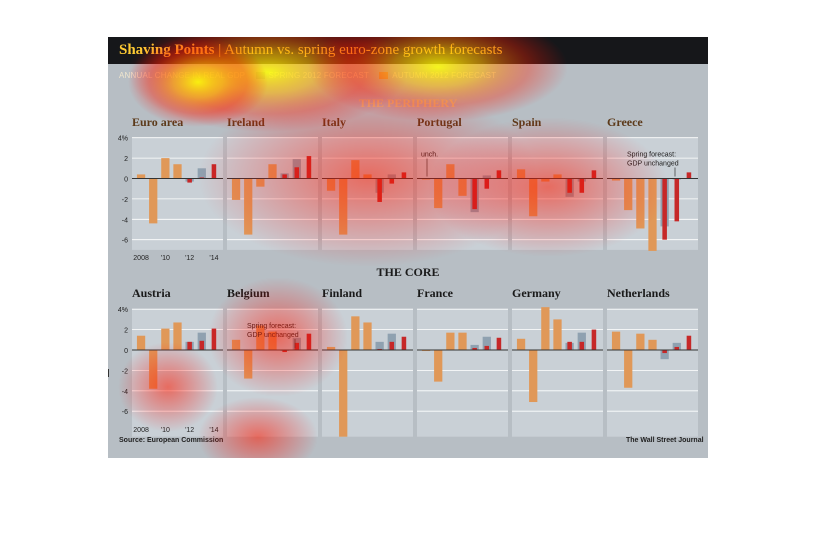 The width and height of the screenshot is (816, 552). What do you see at coordinates (214, 171) in the screenshot?
I see `bar-euro-area-2014-s2` at bounding box center [214, 171].